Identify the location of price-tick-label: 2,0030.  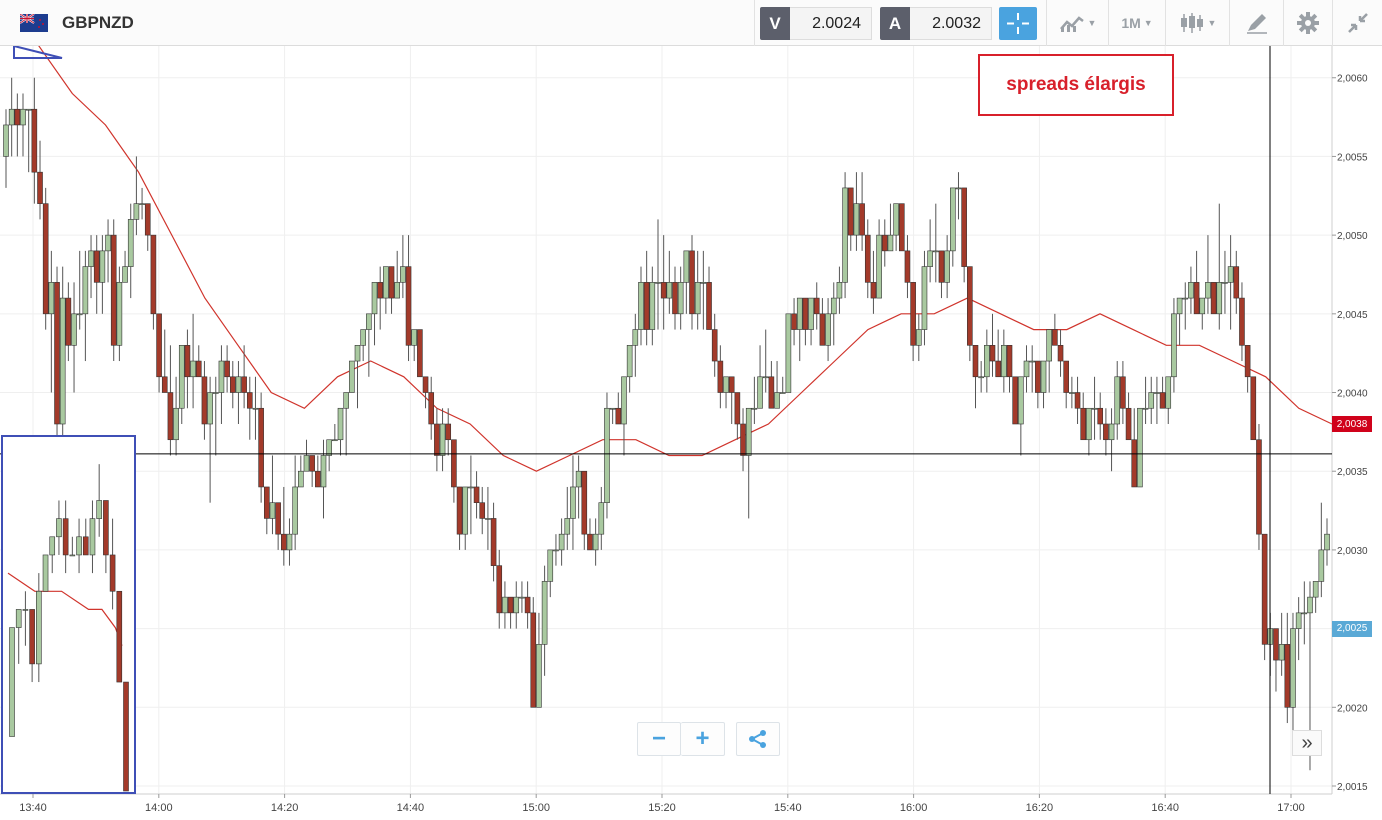
(1352, 551).